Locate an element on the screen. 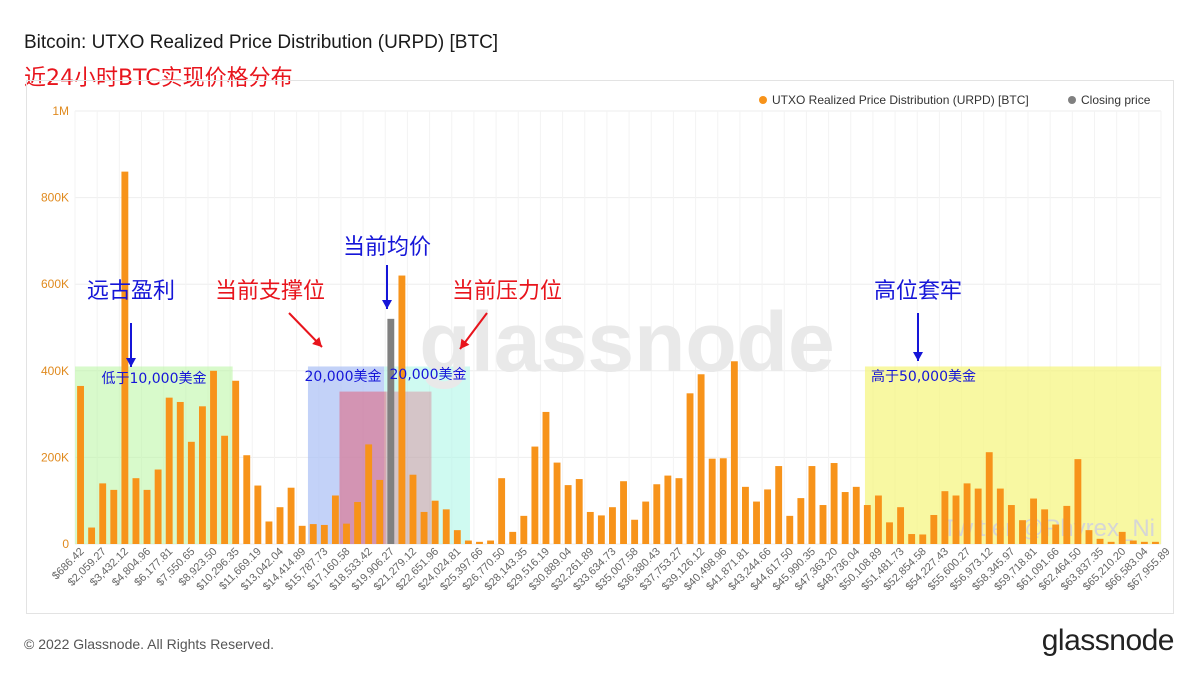 The image size is (1200, 675). copyright-footer: © 2022 Glassnode. All Rights Reserved. is located at coordinates (149, 644).